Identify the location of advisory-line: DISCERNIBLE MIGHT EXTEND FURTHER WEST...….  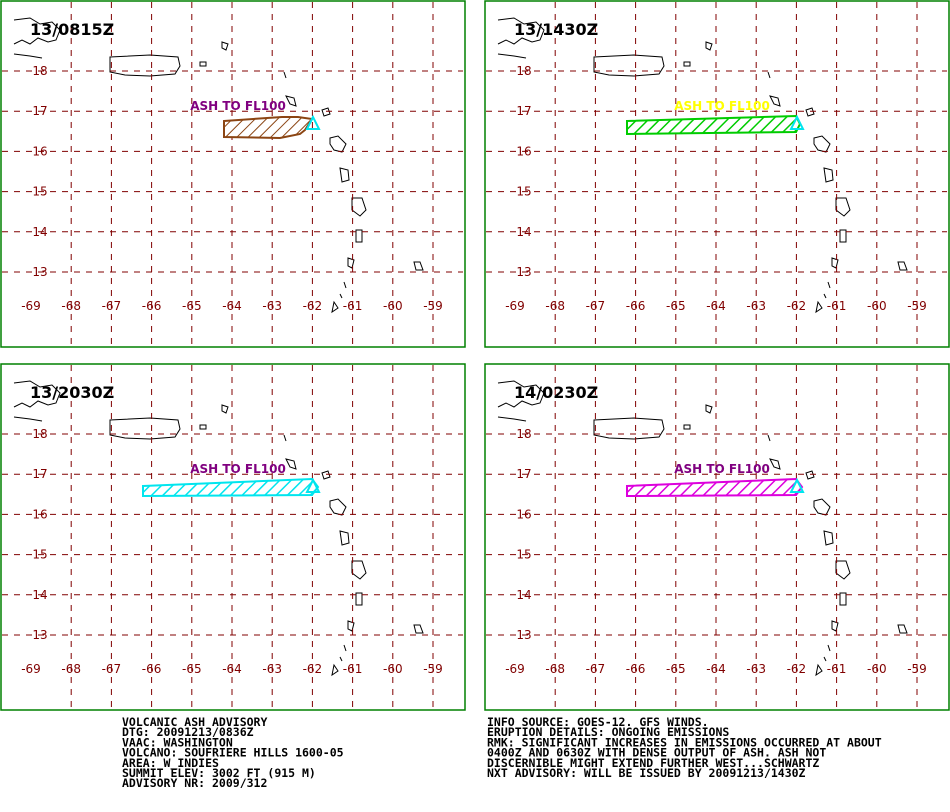
(653, 763).